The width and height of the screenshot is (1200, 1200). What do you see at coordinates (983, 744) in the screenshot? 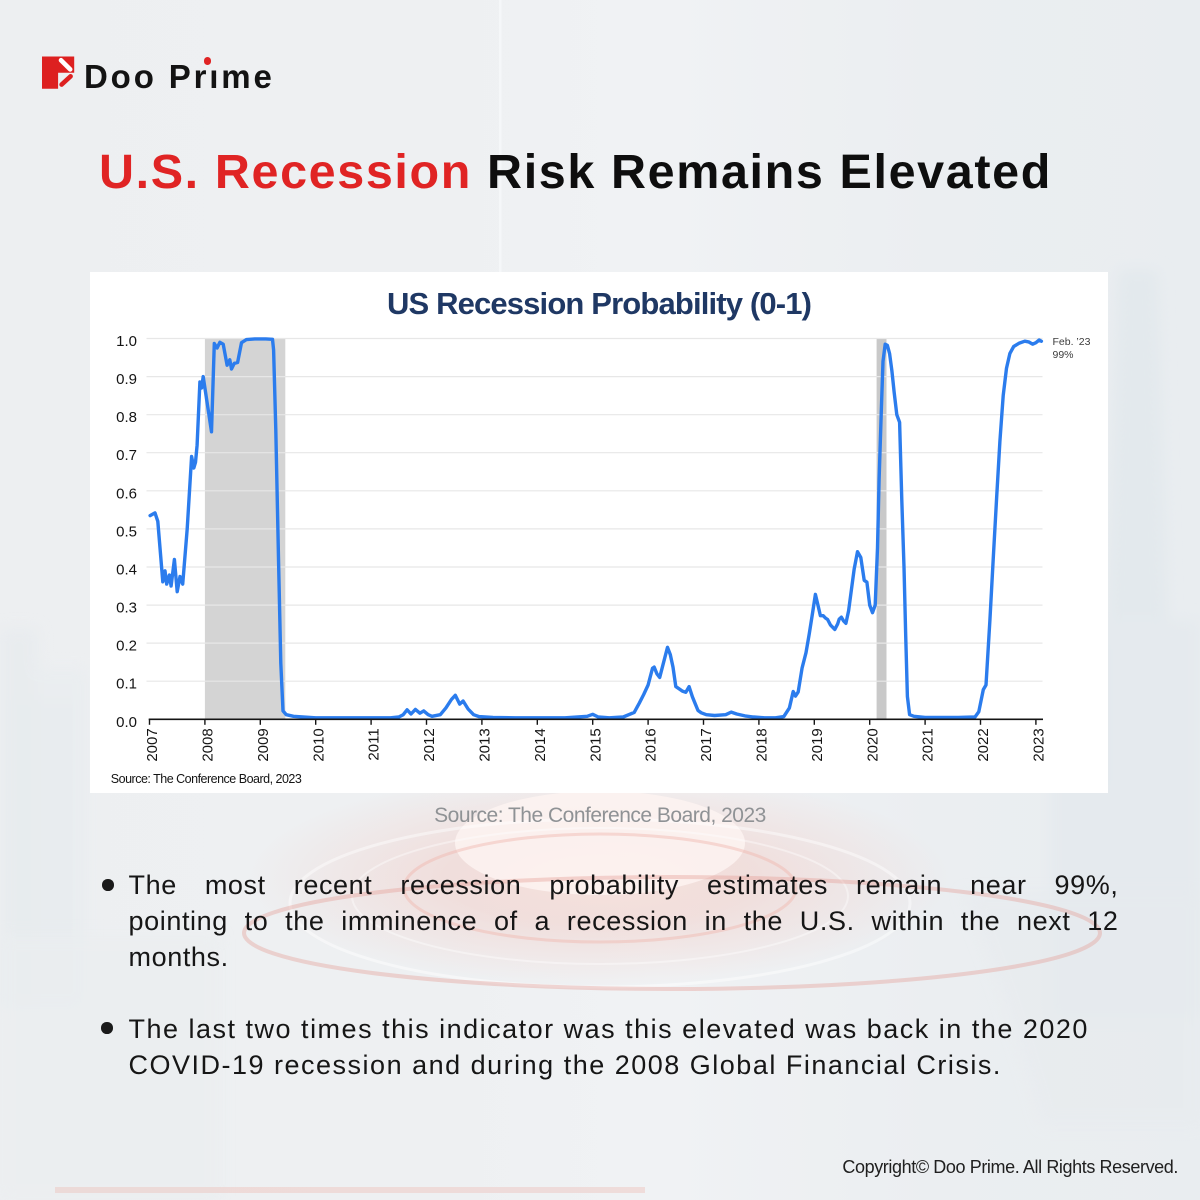
I see `svg-text: 2022` at bounding box center [983, 744].